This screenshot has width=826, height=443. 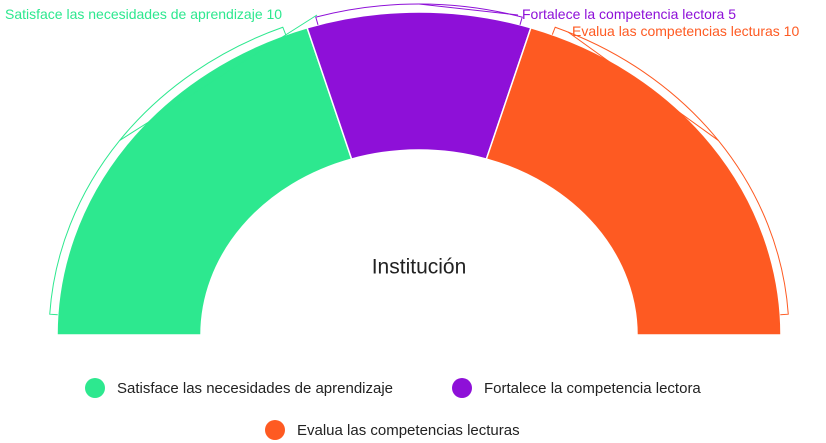 What do you see at coordinates (255, 388) in the screenshot?
I see `legend-label: Satisface las necesidades de aprendizaje` at bounding box center [255, 388].